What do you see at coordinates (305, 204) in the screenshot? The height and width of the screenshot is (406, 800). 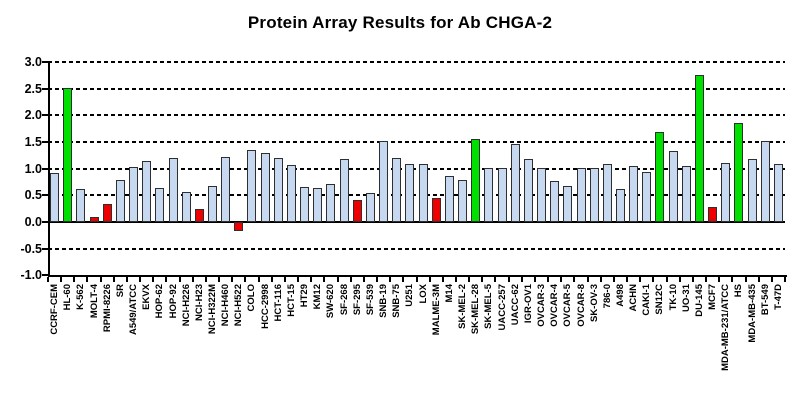 I see `bar-ht29` at bounding box center [305, 204].